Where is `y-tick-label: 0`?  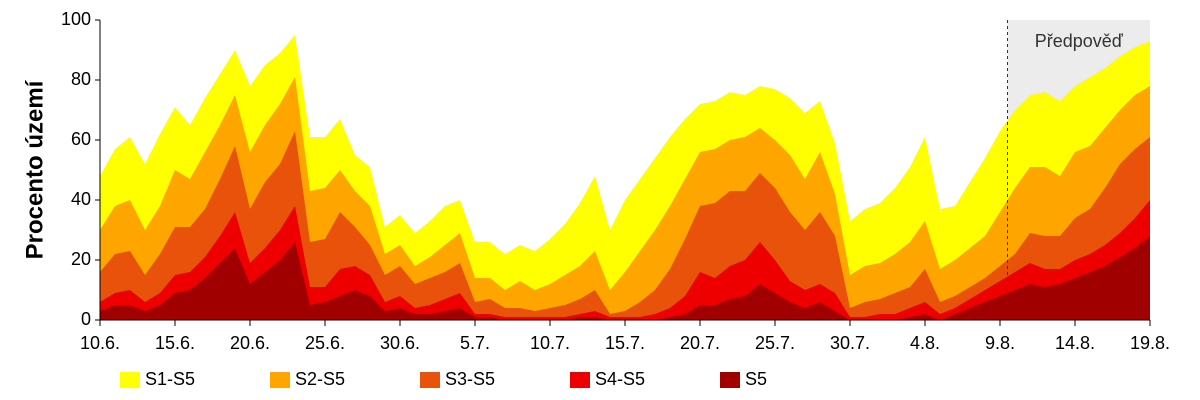
y-tick-label: 0 is located at coordinates (86, 319).